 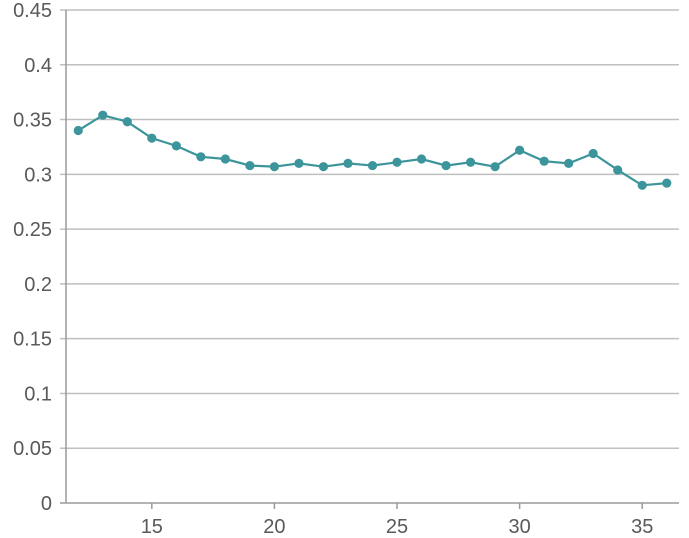 I want to click on x-tick-label: 35, so click(x=642, y=527).